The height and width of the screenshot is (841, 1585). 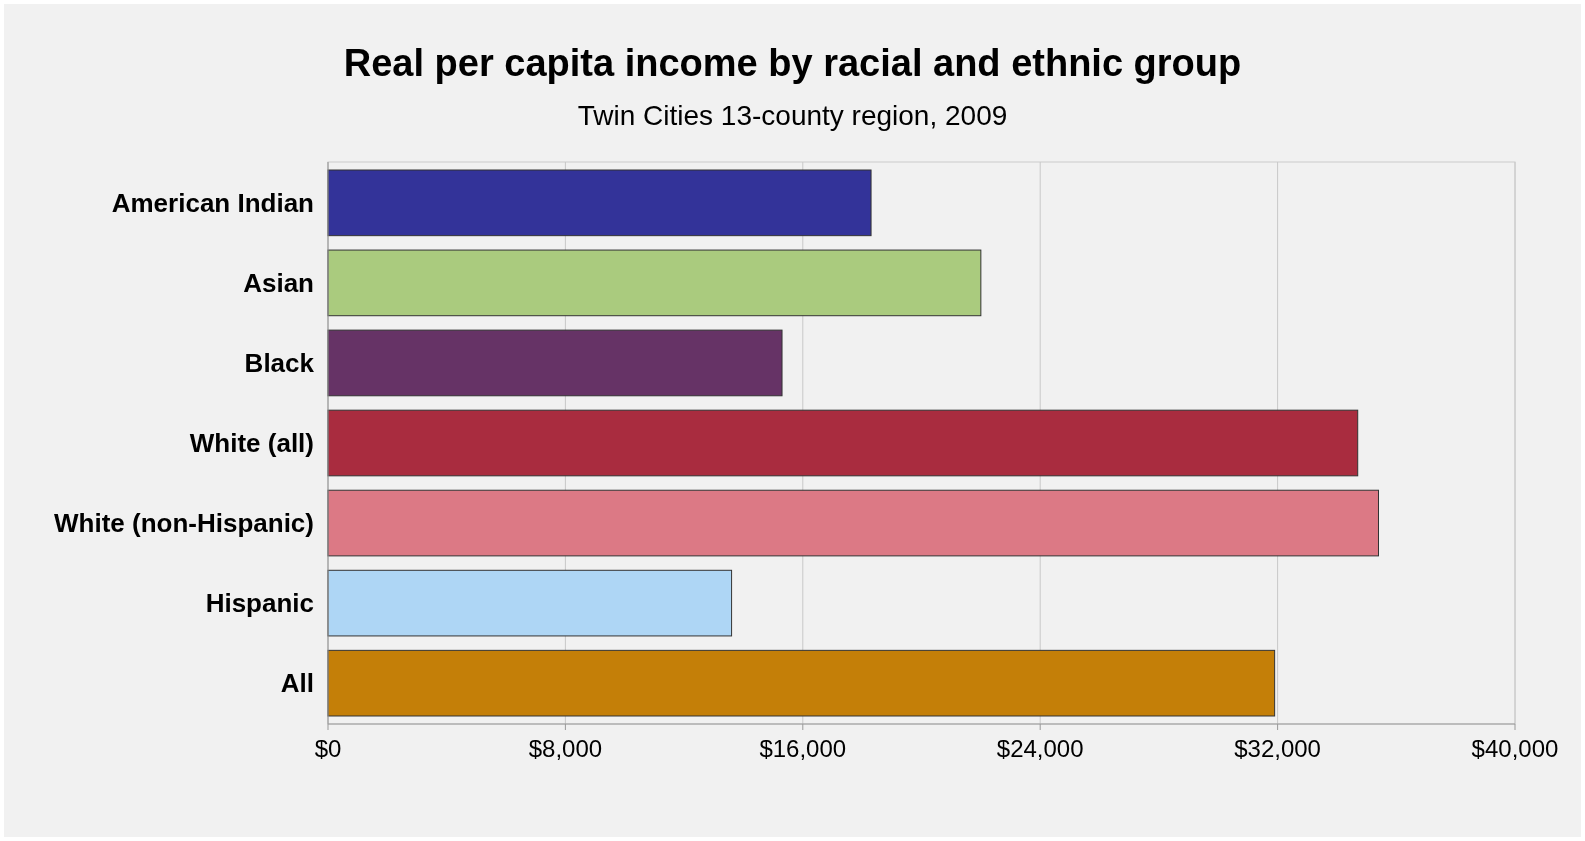 I want to click on chart-subtitle: Twin Cities 13-county region, 2009, so click(x=792, y=115).